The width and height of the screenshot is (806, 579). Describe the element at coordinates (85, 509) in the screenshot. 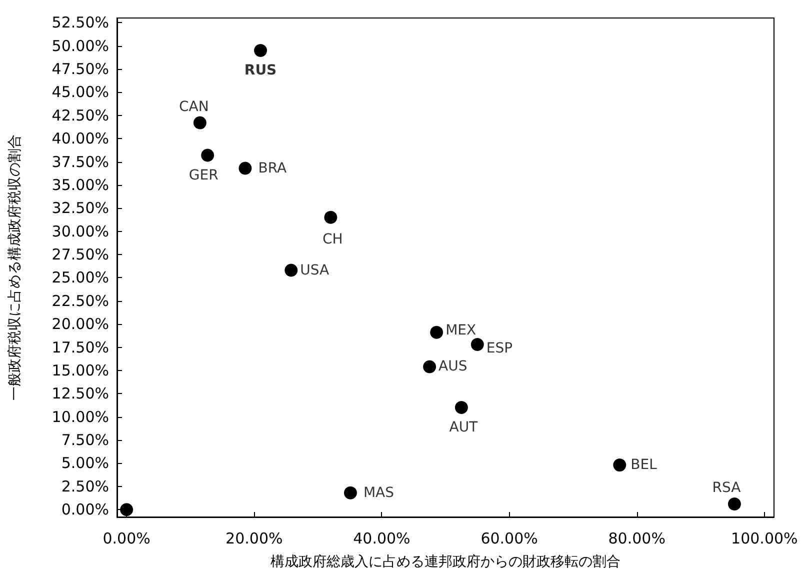

I see `y-tick-label: 0.00%` at that location.